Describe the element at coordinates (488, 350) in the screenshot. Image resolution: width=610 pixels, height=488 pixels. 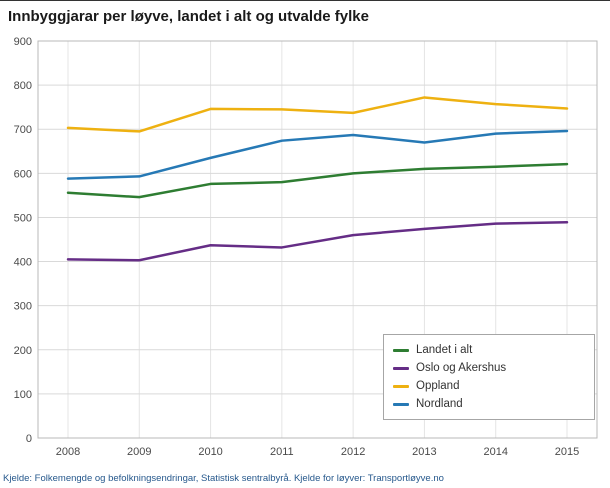
I see `legend-item-landet-i-alt: Landet i alt` at that location.